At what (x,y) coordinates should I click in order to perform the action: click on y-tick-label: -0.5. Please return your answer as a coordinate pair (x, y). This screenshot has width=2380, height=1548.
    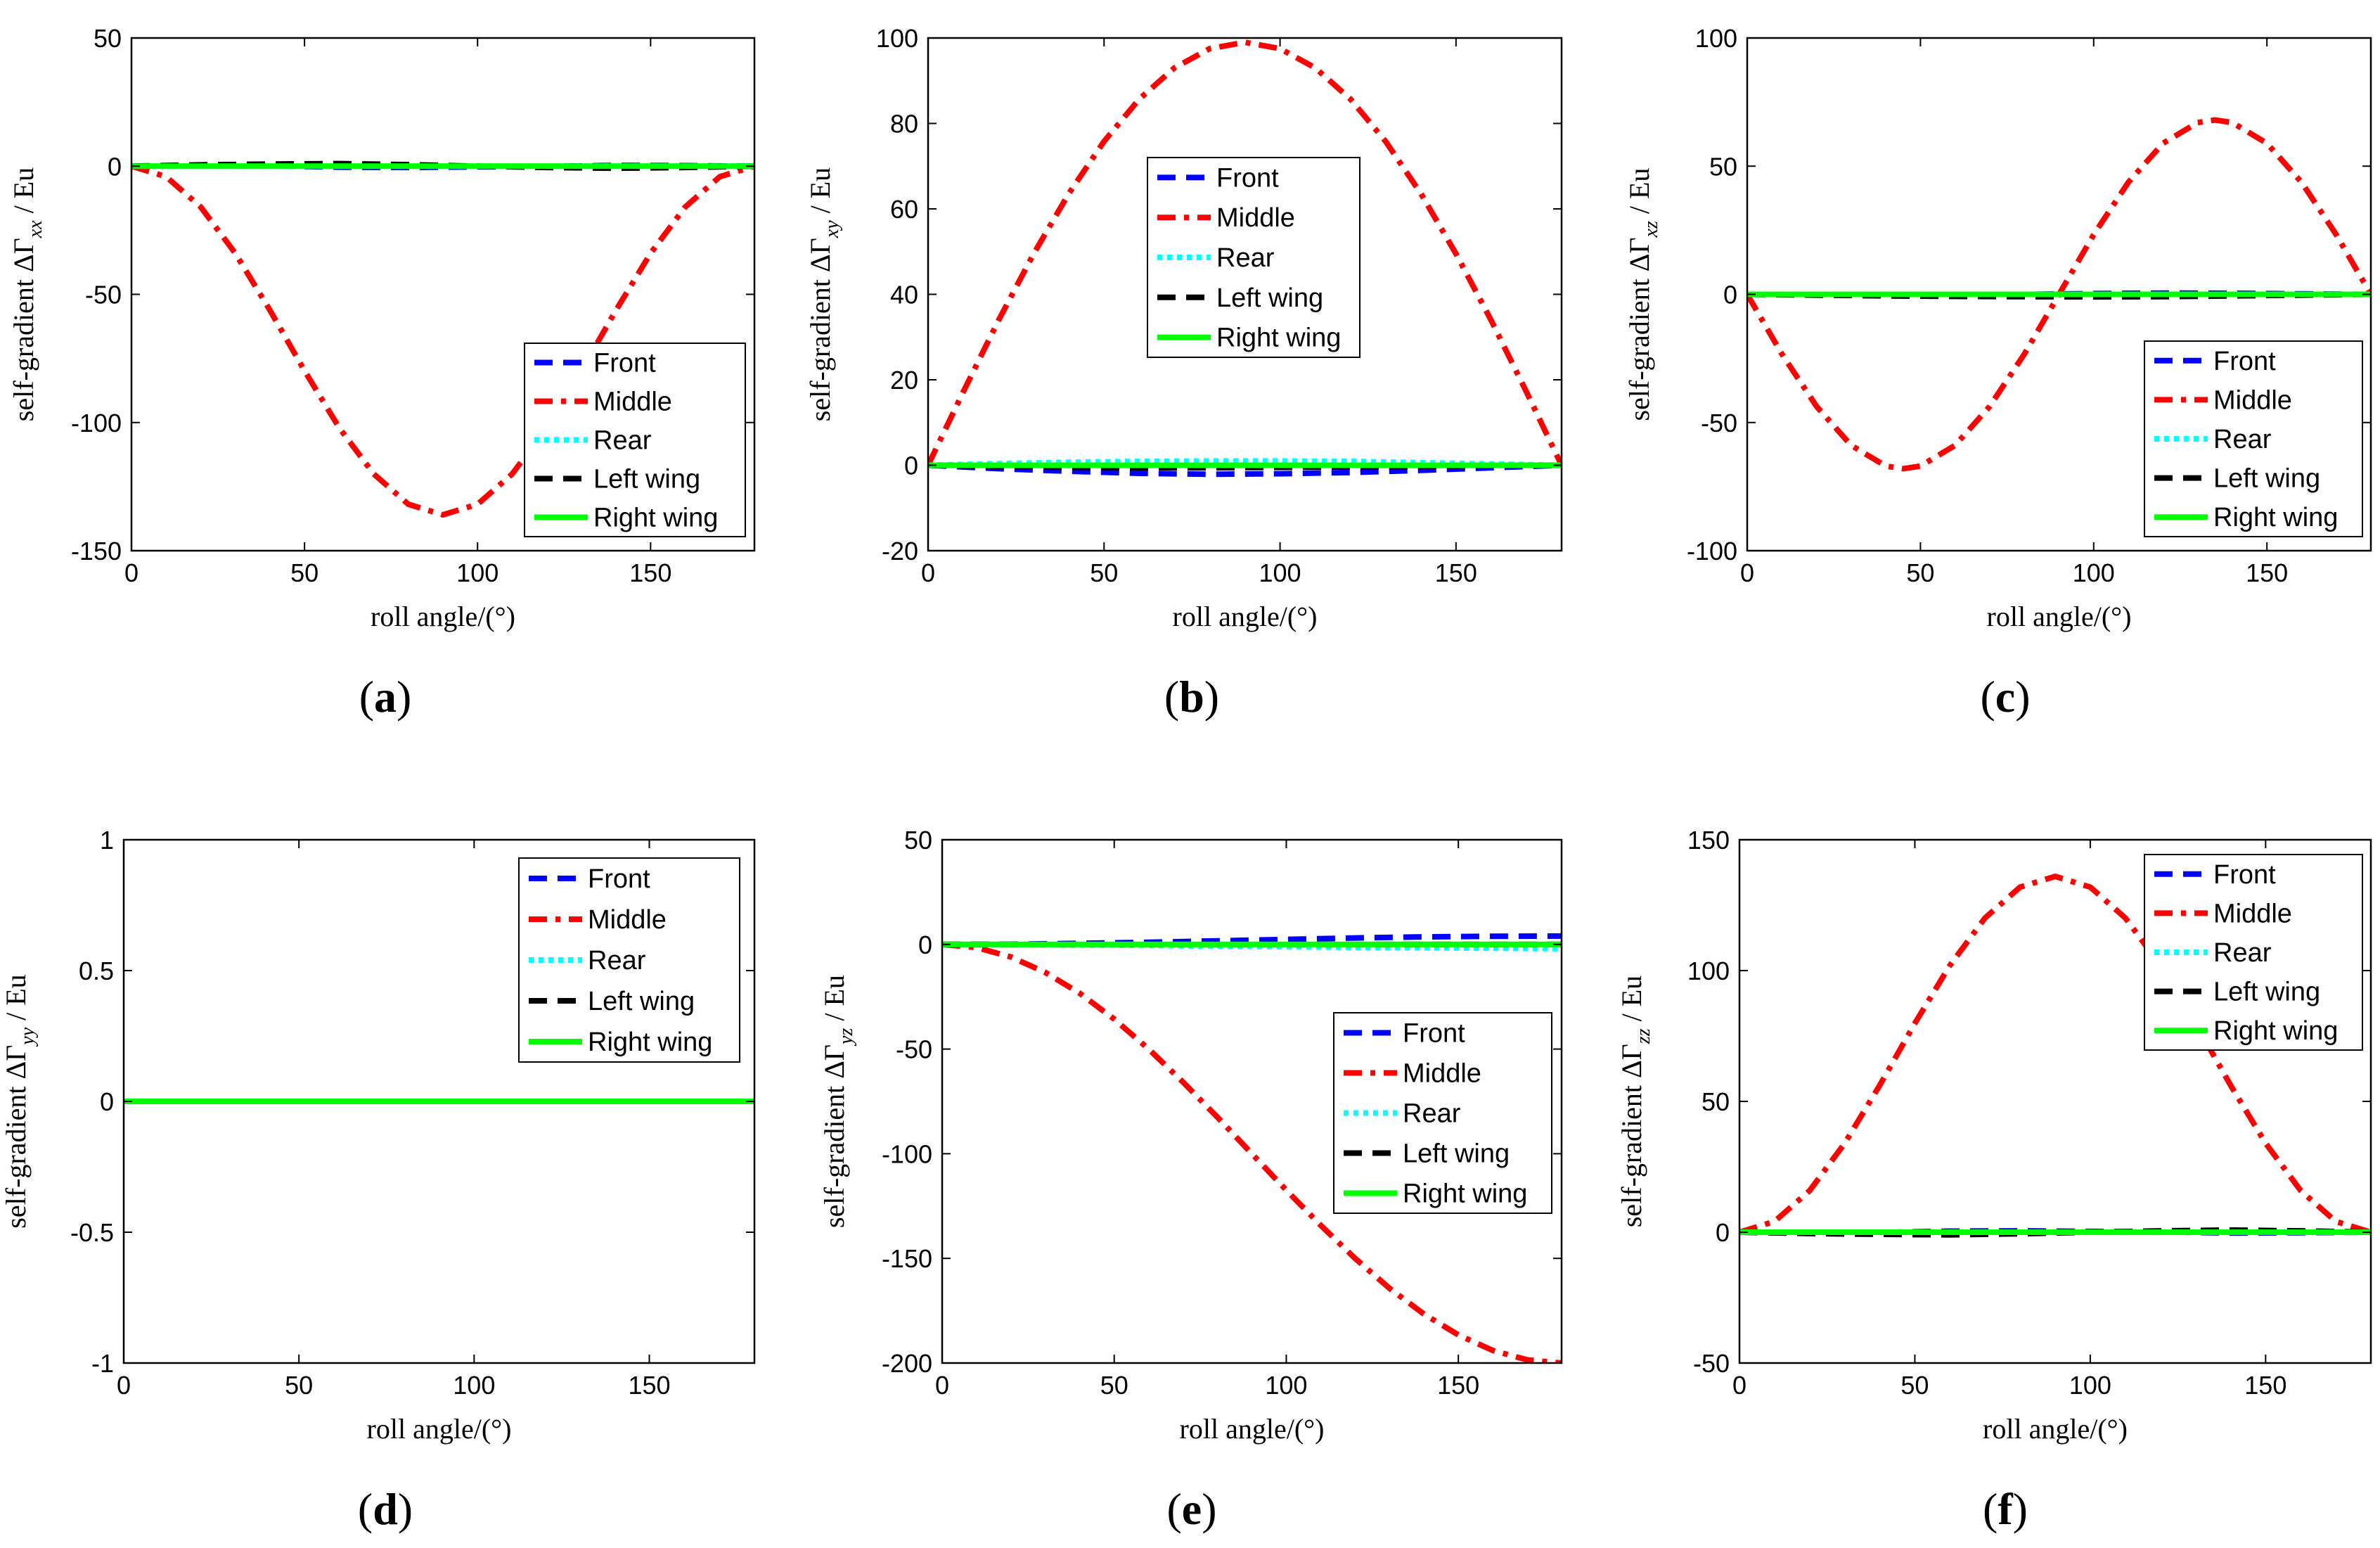
    Looking at the image, I should click on (92, 1232).